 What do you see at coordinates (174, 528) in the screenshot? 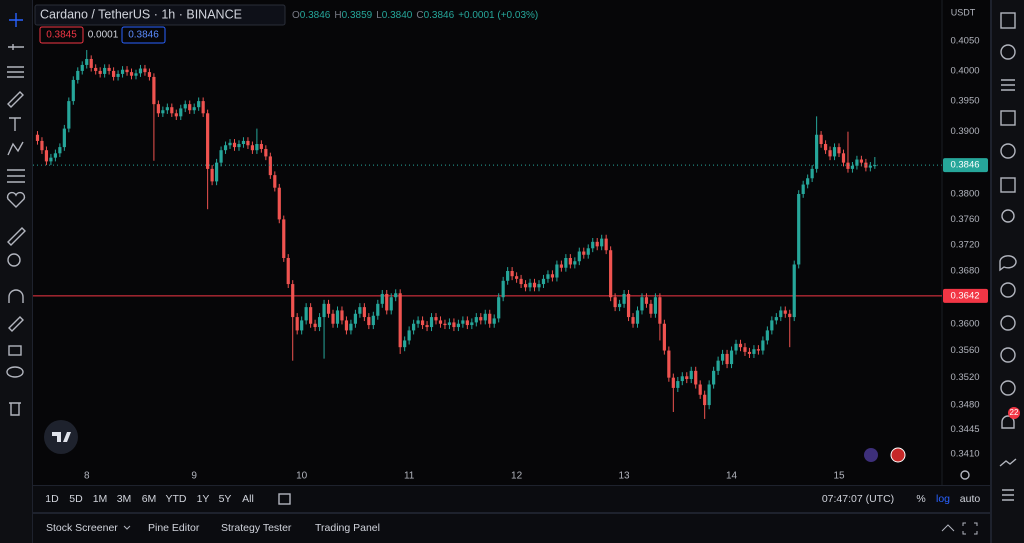
I see `panel-tab: Pine Editor` at bounding box center [174, 528].